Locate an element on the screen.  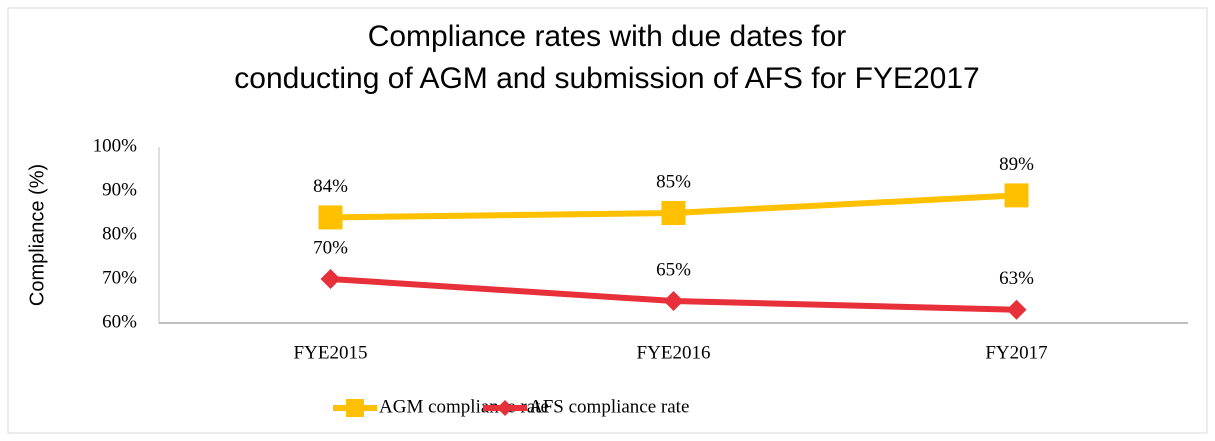
data-label: 89% is located at coordinates (1016, 164).